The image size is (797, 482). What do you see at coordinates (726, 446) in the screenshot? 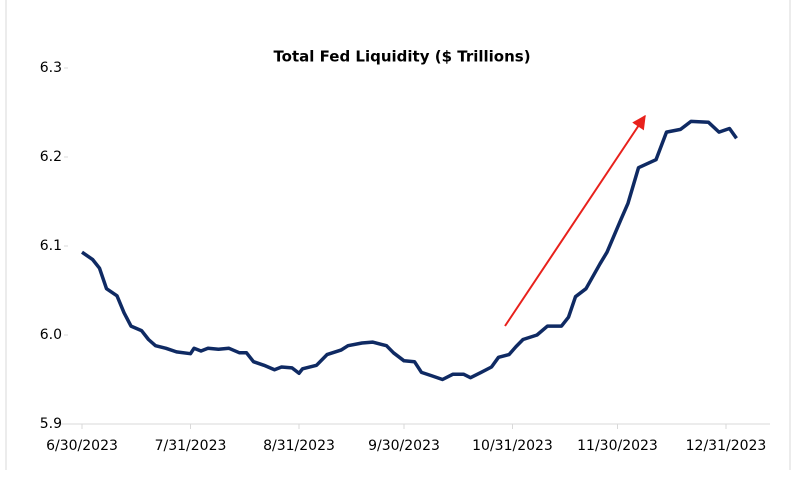
I see `x-tick-label: 12/31/2023` at bounding box center [726, 446].